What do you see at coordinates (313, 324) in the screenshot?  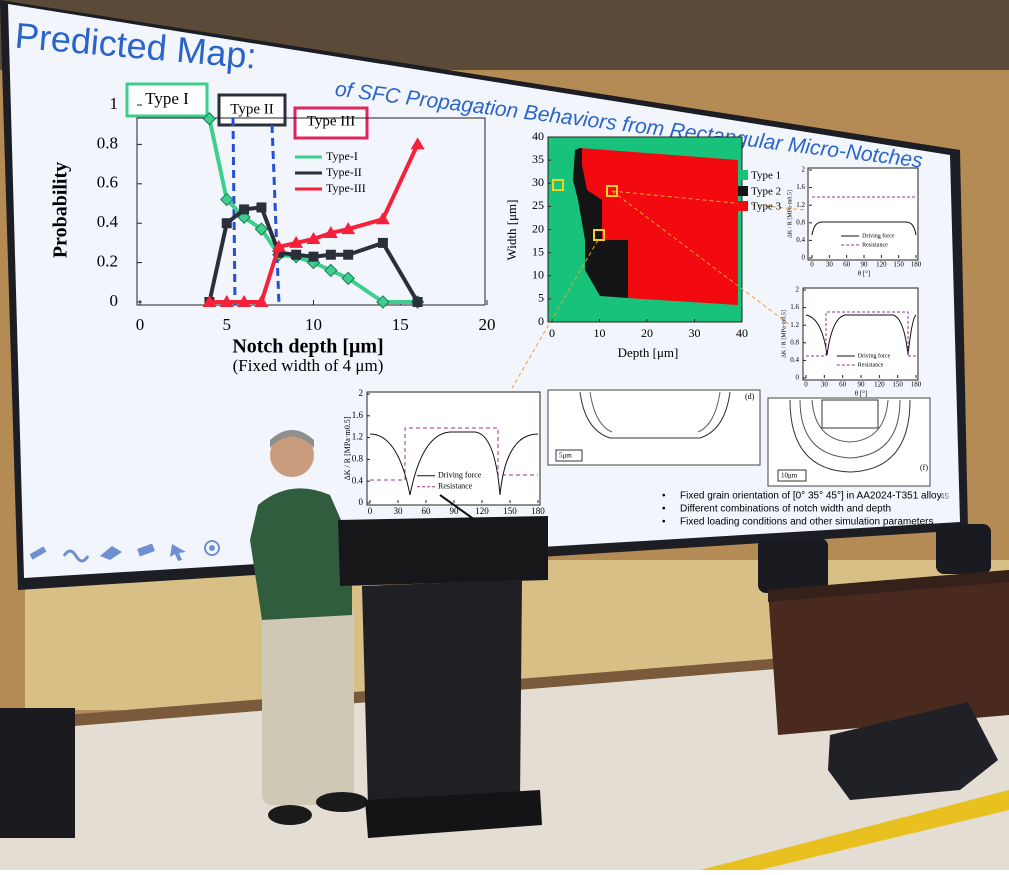 I see `x-tick-label: 10` at bounding box center [313, 324].